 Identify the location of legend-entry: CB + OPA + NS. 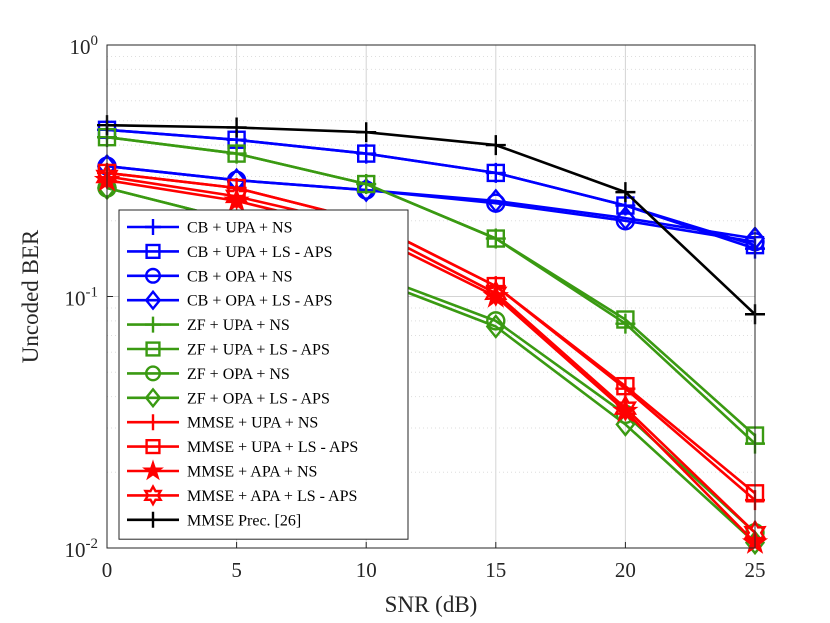
(210, 276).